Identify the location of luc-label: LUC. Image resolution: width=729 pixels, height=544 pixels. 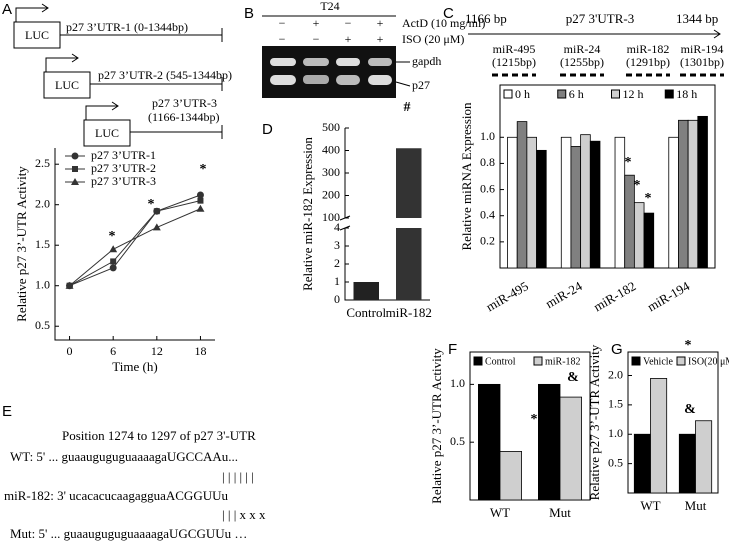
(37, 35).